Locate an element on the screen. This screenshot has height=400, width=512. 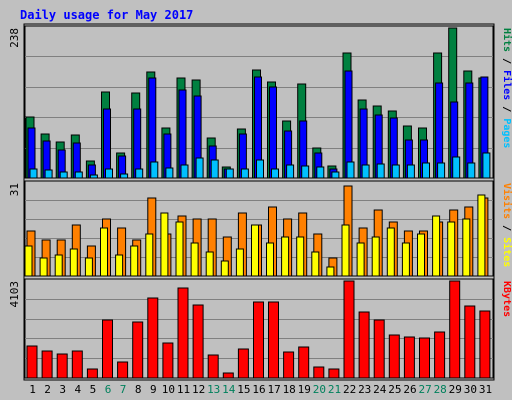
side-label-part: KBytes is located at coordinates (506, 299).